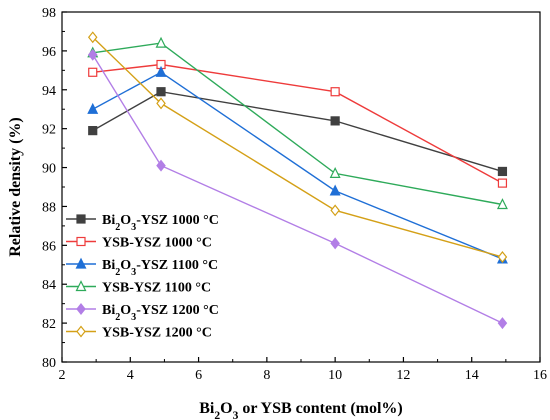  Describe the element at coordinates (160, 223) in the screenshot. I see `legend-label: Bi2O3-YSZ 1000 °C` at that location.